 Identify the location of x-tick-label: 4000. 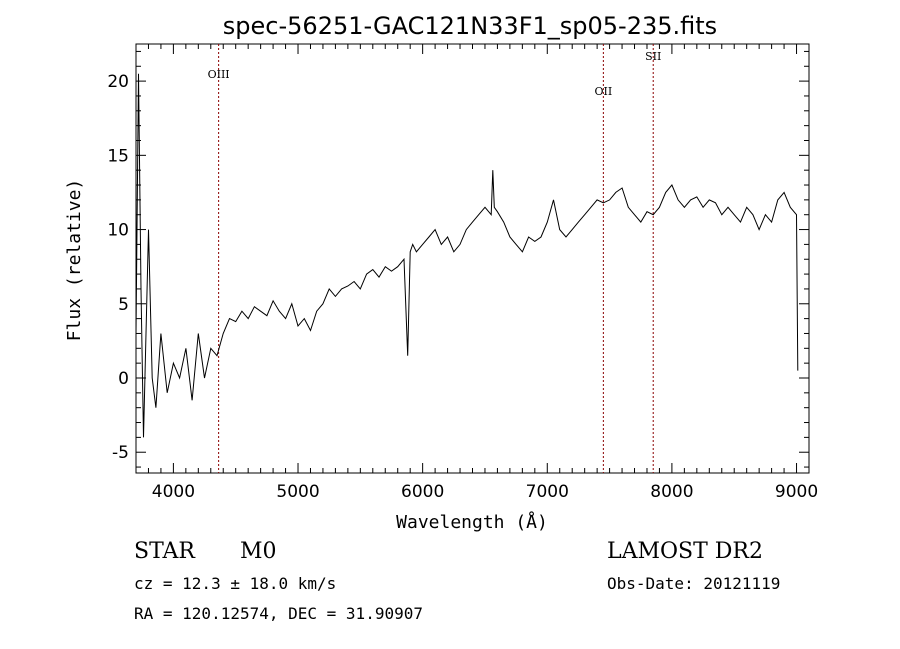
(173, 492).